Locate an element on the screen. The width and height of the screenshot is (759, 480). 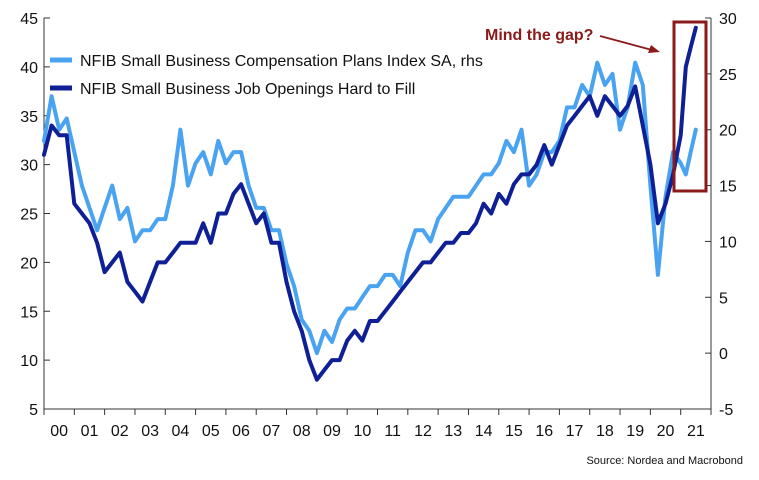
y-right-tick-label: 30 is located at coordinates (728, 19).